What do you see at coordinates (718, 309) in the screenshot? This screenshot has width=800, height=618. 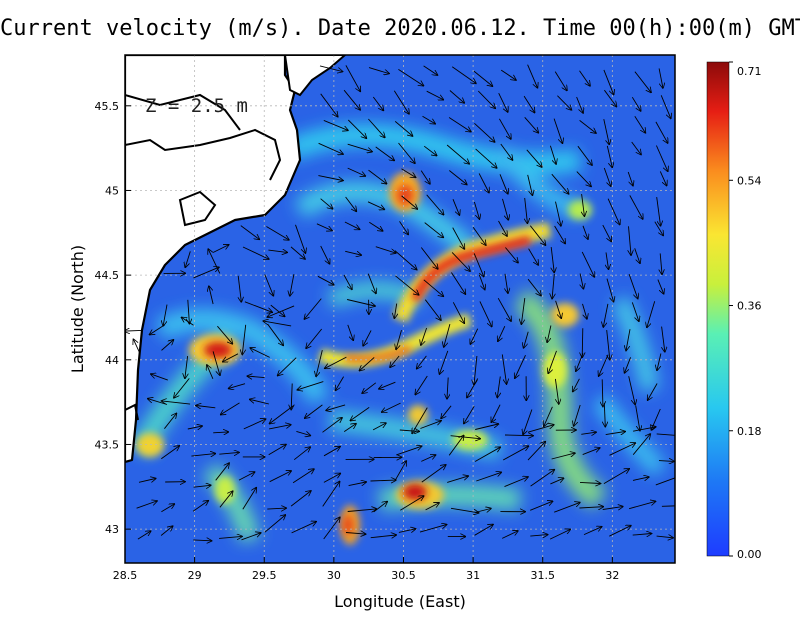 I see `colorbar-scale` at bounding box center [718, 309].